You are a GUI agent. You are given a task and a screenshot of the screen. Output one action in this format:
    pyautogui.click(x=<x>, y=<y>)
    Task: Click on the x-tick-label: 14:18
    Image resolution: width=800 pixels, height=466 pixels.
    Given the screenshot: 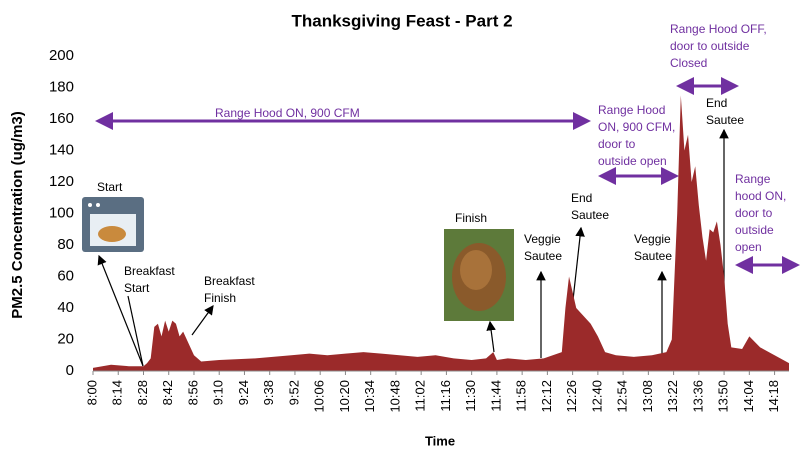 What is the action you would take?
    pyautogui.click(x=773, y=396)
    